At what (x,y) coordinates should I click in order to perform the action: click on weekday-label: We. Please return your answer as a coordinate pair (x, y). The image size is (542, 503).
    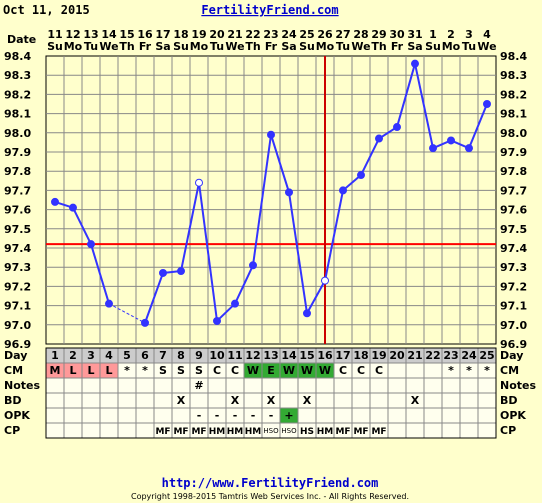
    Looking at the image, I should click on (486, 46).